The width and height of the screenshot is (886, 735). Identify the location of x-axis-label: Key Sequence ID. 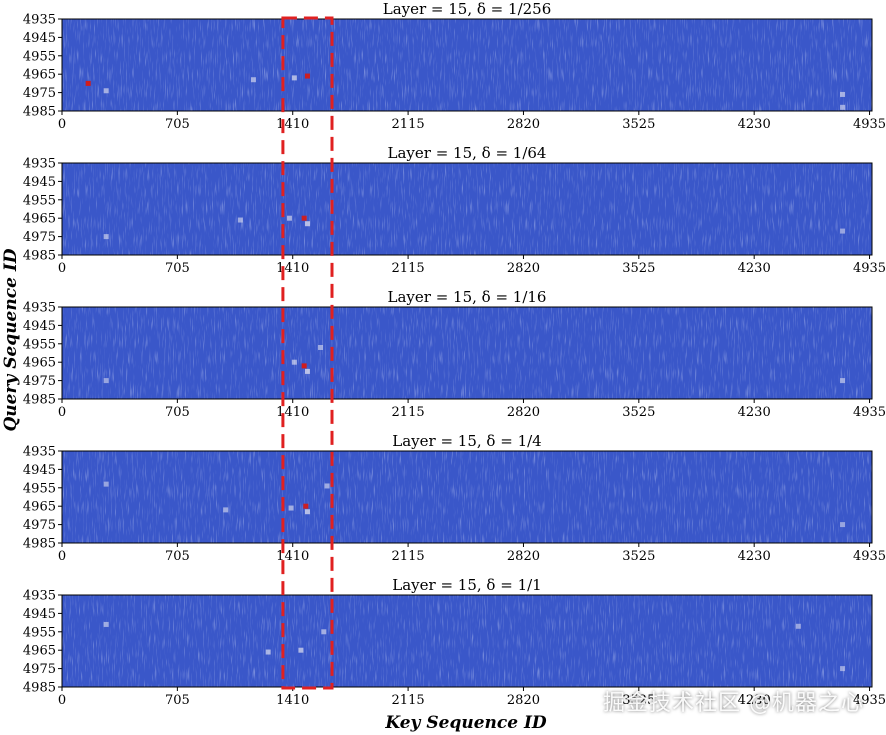
(465, 723).